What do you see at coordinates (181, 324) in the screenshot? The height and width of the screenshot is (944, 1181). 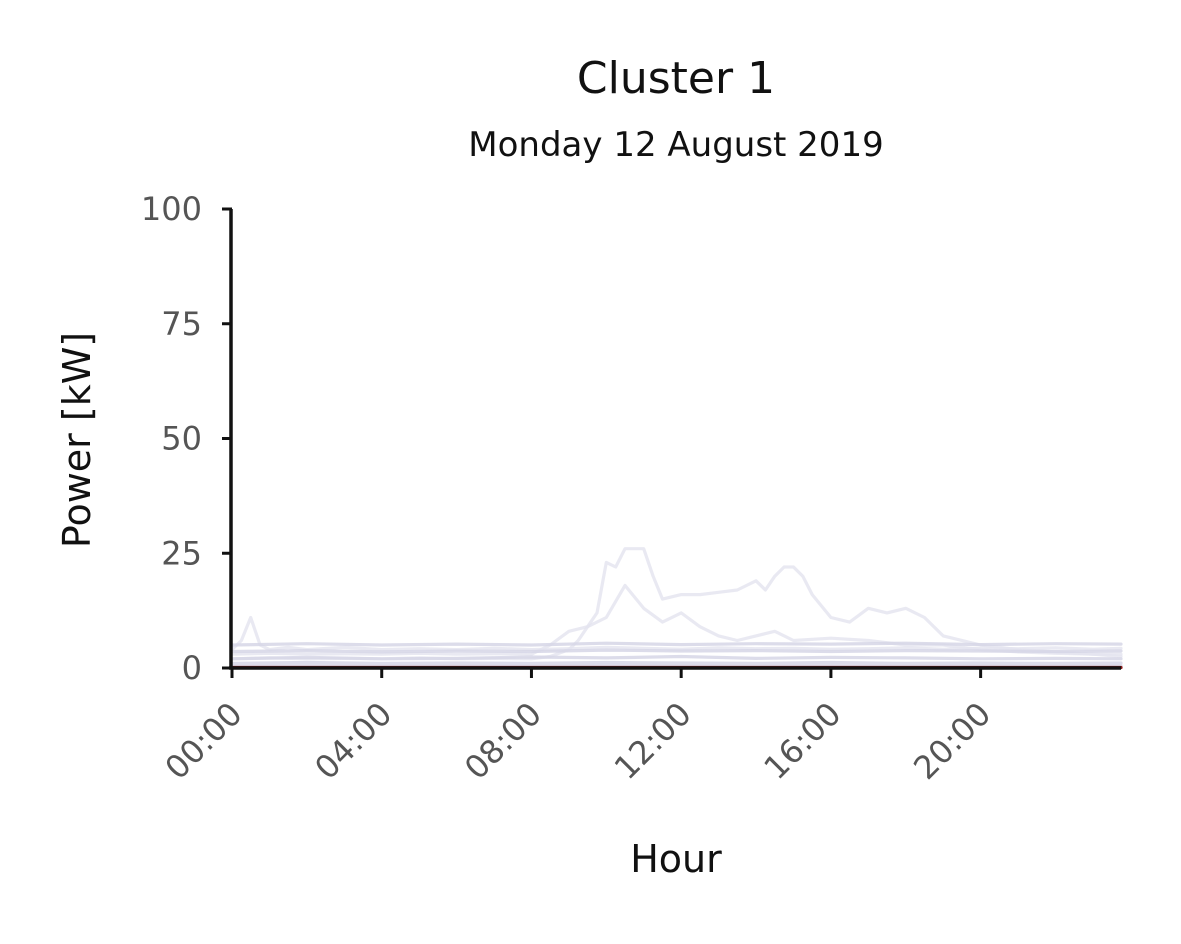 I see `y-tick-label-3: 75` at bounding box center [181, 324].